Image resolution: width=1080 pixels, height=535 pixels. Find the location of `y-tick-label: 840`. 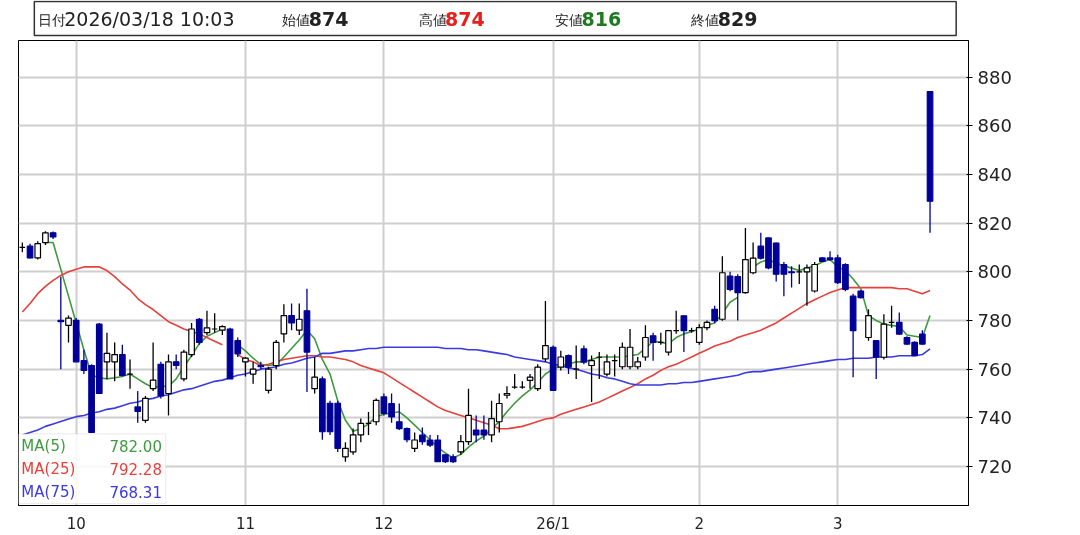

y-tick-label: 840 is located at coordinates (994, 174).